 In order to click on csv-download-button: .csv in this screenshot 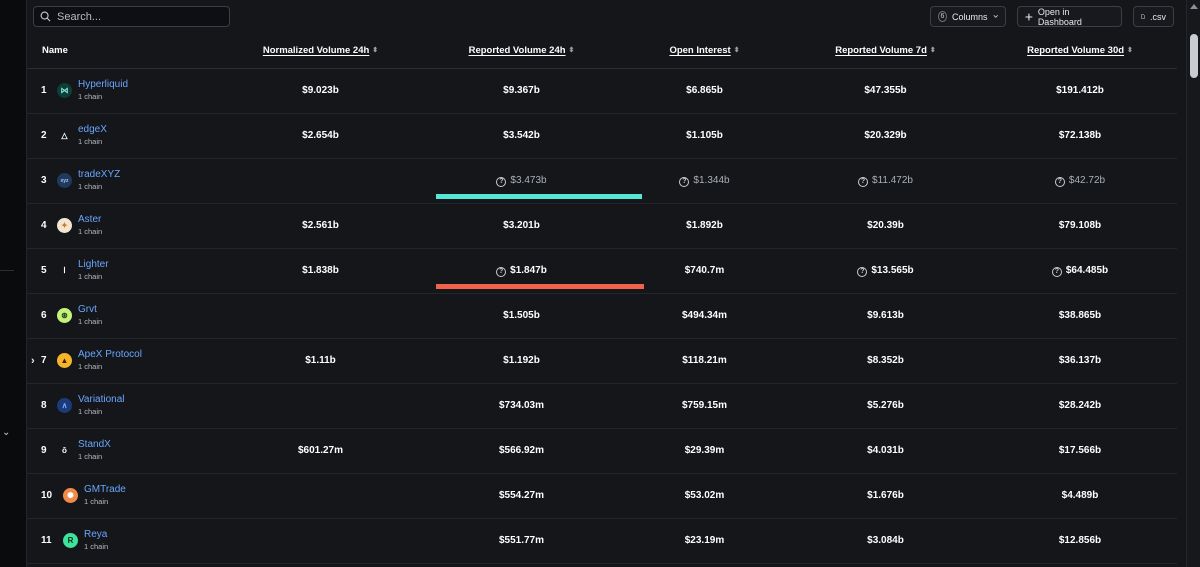, I will do `click(1153, 16)`.